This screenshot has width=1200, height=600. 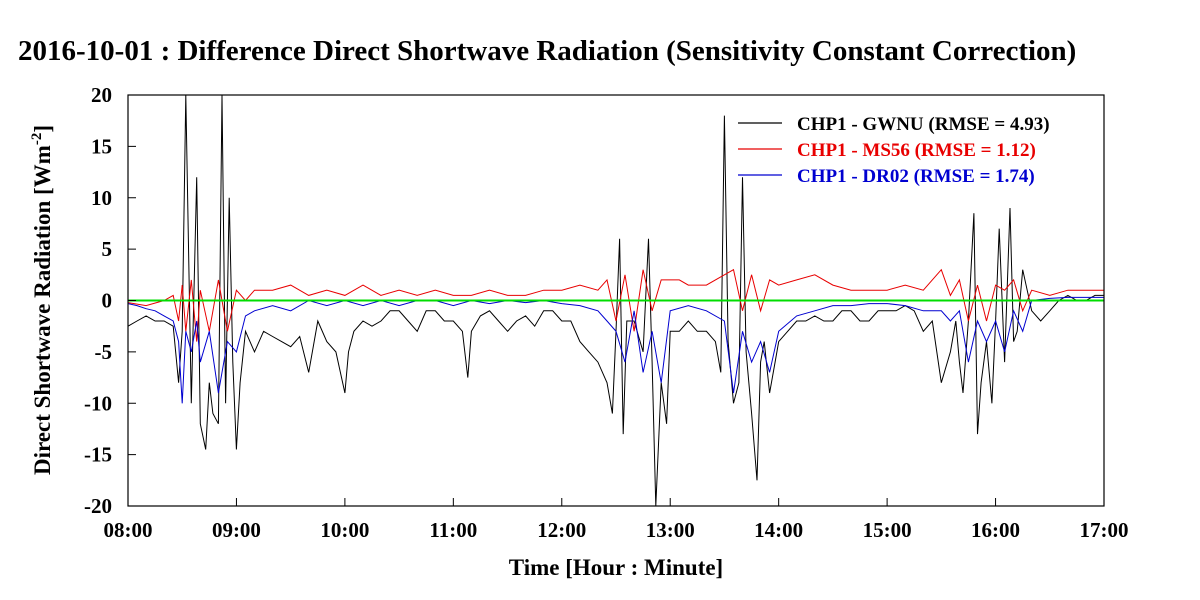 I want to click on y-axis-label-sup: -2, so click(x=37, y=139).